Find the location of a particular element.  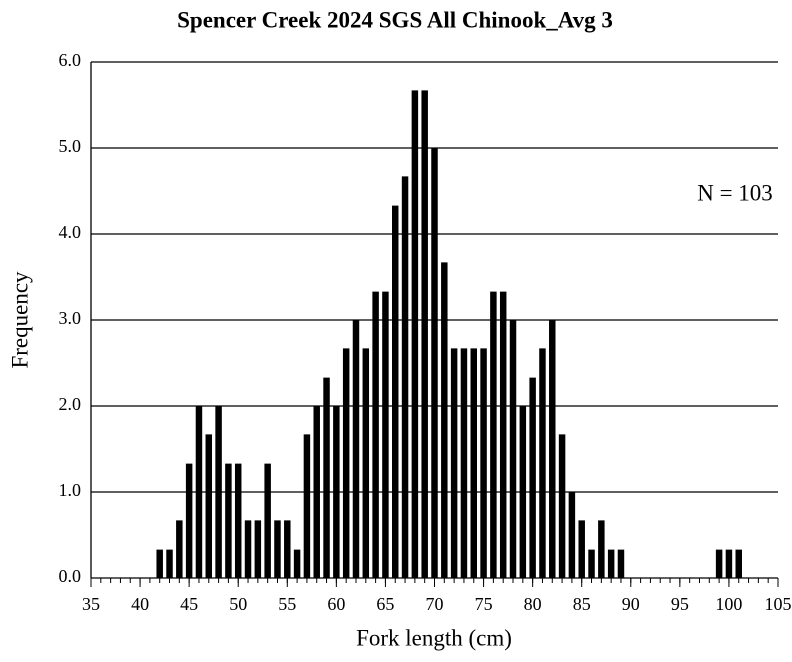

x-tick-label: 80 is located at coordinates (533, 604).